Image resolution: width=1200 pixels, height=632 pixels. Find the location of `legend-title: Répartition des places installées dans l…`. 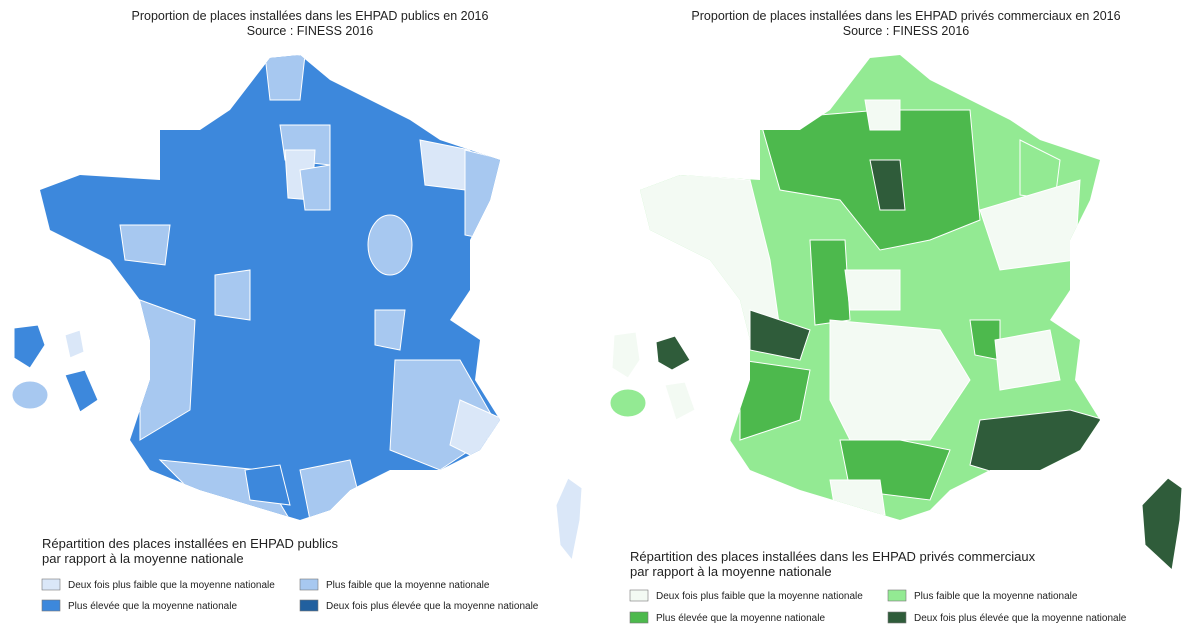

legend-title: Répartition des places installées dans l… is located at coordinates (833, 556).